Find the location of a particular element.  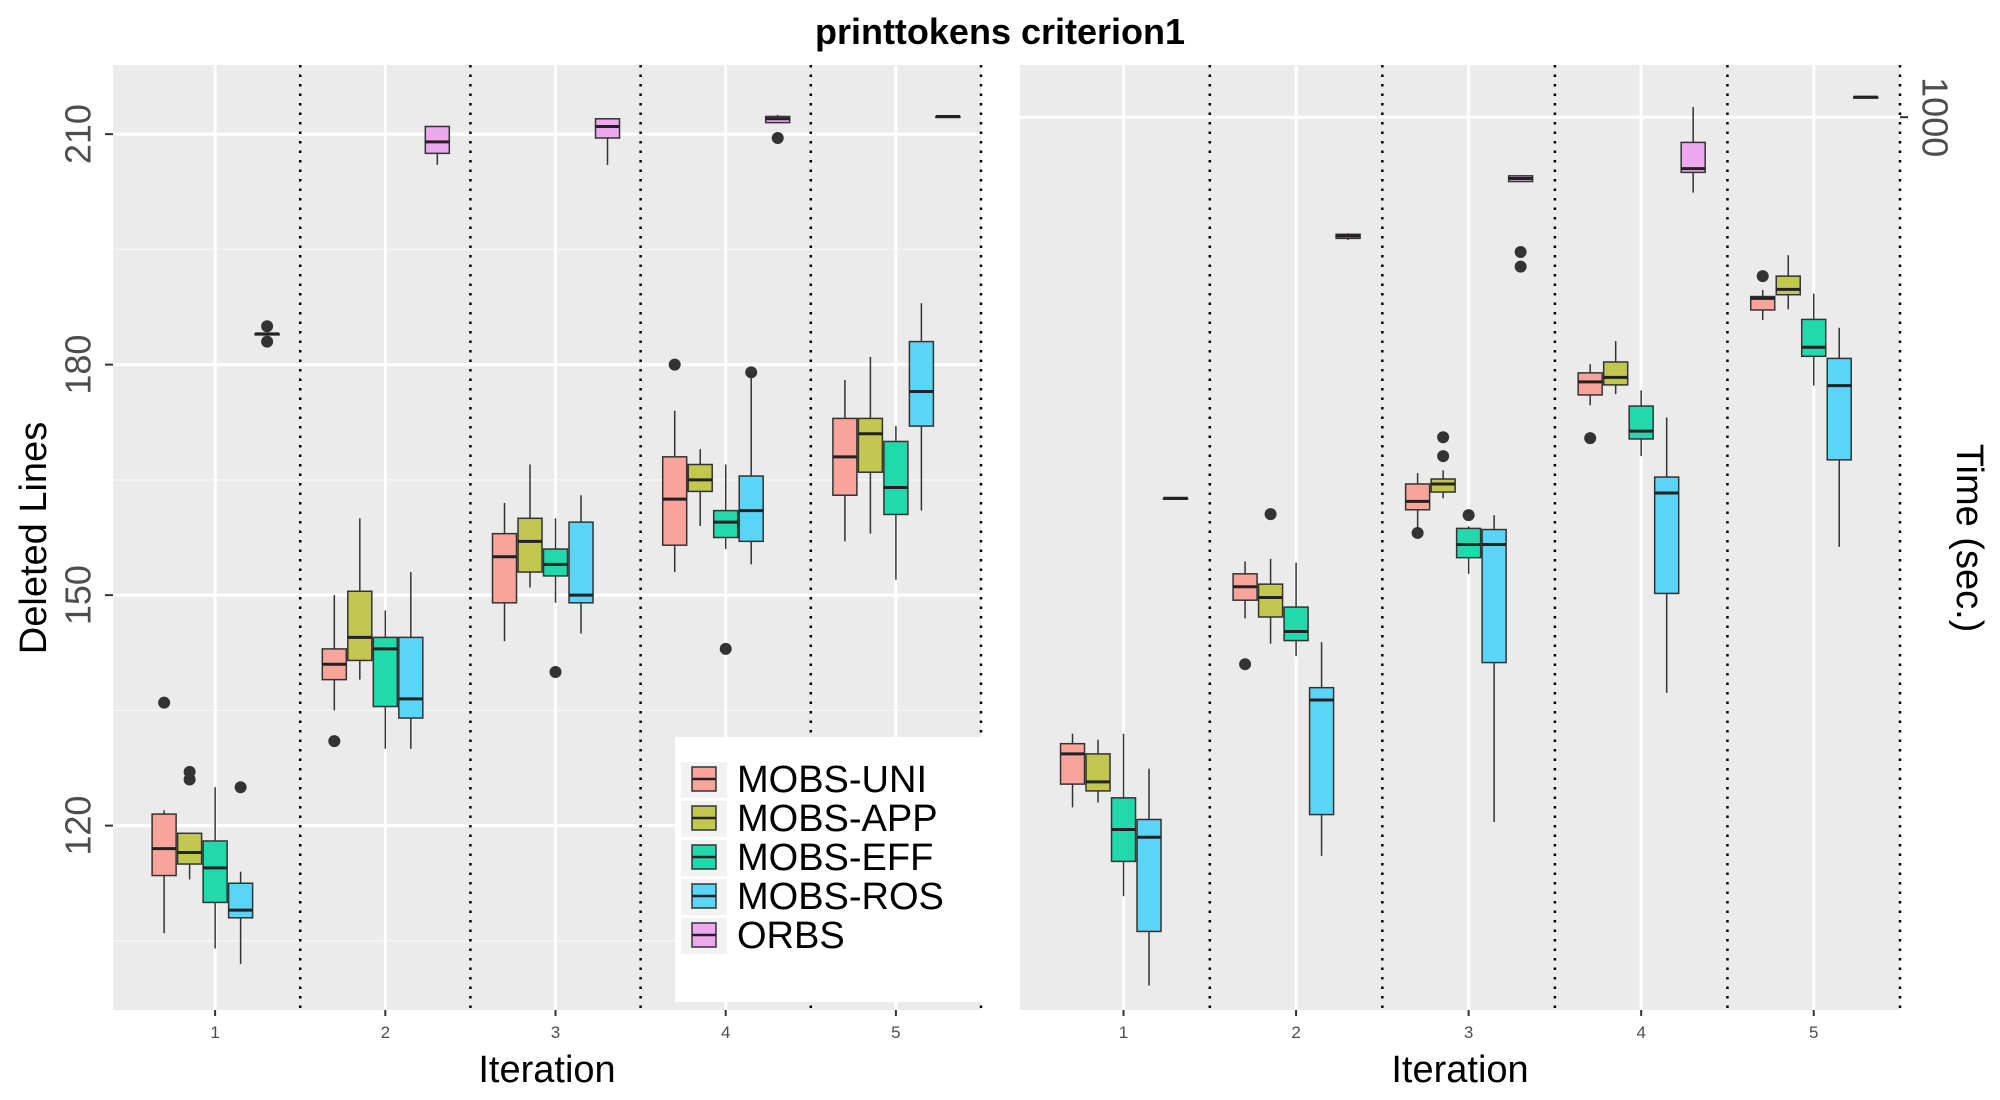

figure-title: printtokens criterion1 is located at coordinates (1000, 31).